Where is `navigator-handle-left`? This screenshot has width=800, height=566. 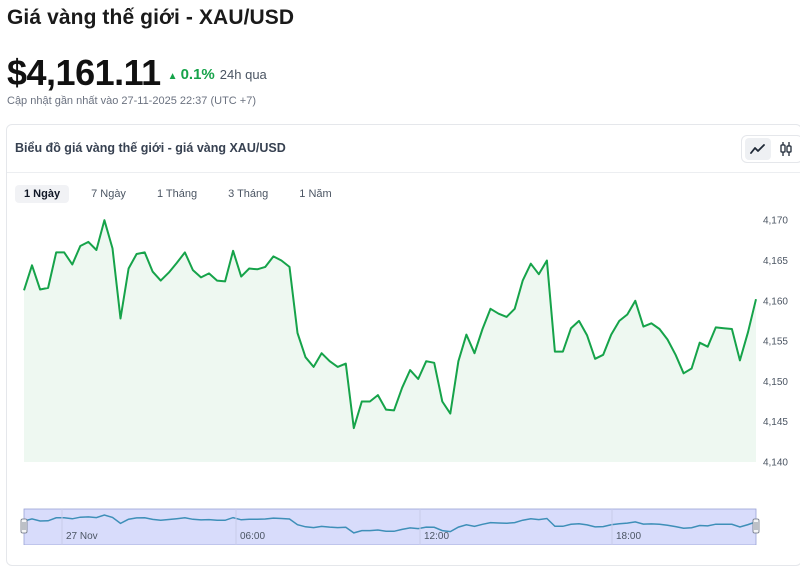 navigator-handle-left is located at coordinates (24, 526).